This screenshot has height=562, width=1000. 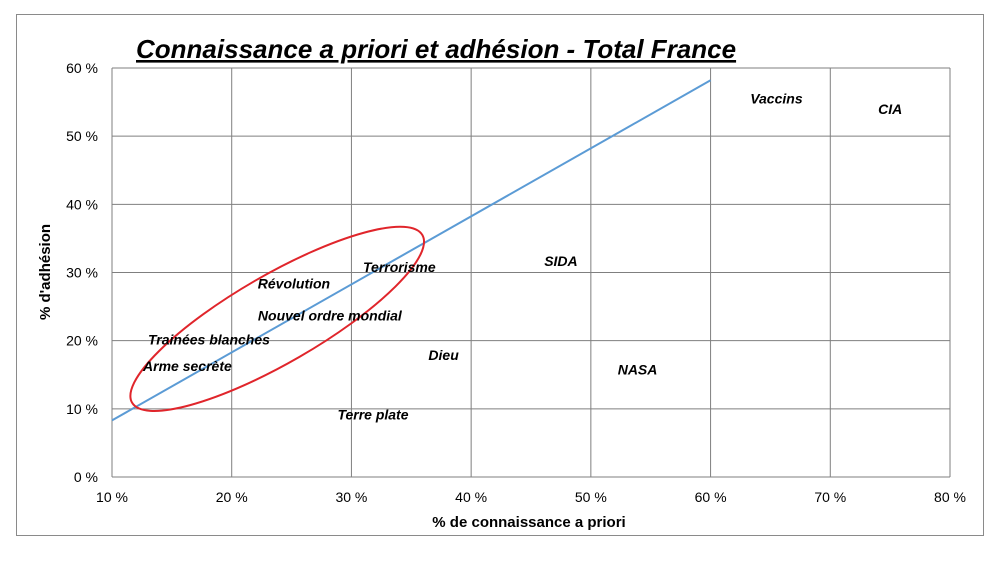 I want to click on x-tick-label: 70 %, so click(x=830, y=497).